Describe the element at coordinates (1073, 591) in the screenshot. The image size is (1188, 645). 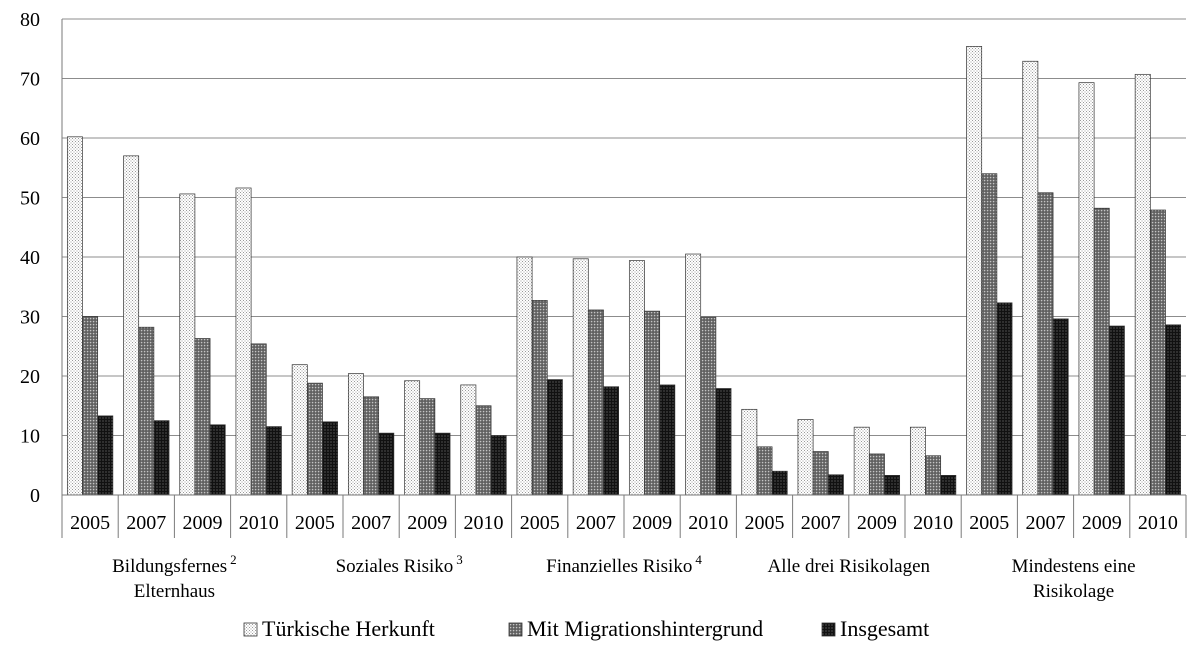
I see `group-label-line2-4: Risikolage` at that location.